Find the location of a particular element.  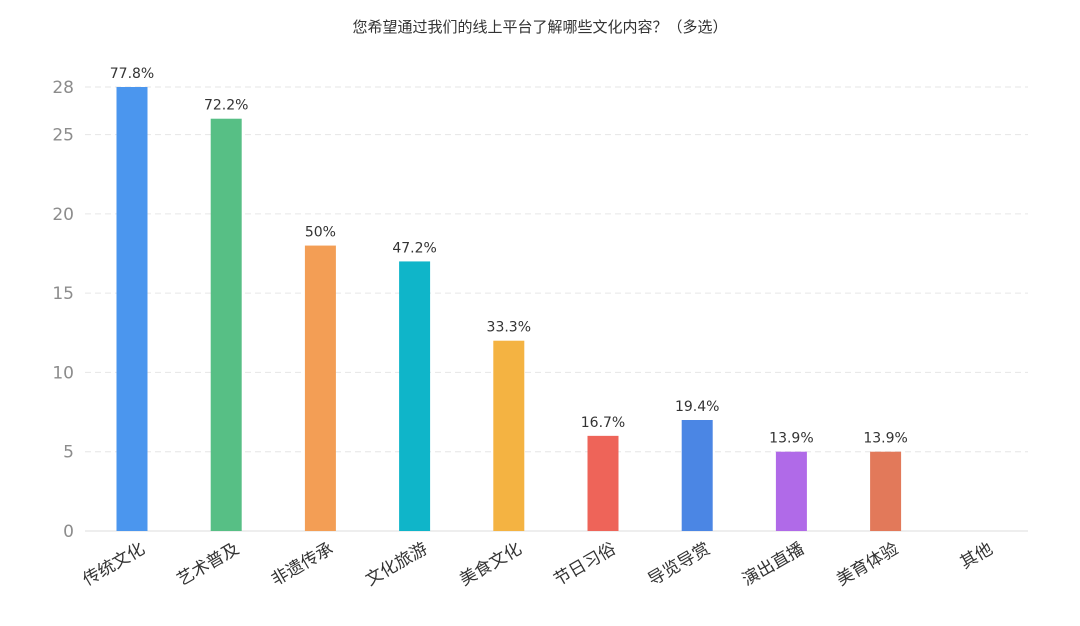

y-tick-label: 15 is located at coordinates (63, 294).